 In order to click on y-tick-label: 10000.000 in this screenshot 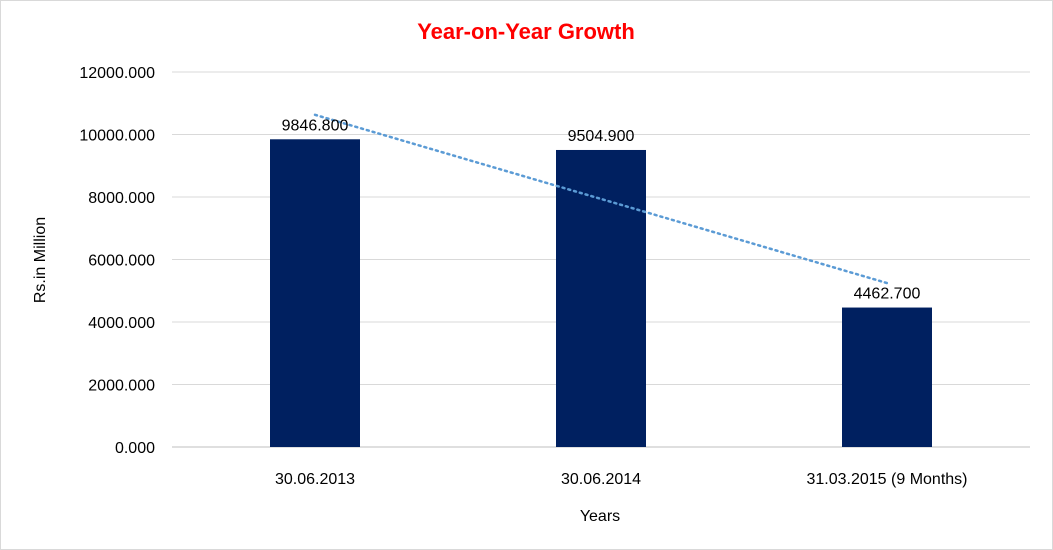, I will do `click(117, 136)`.